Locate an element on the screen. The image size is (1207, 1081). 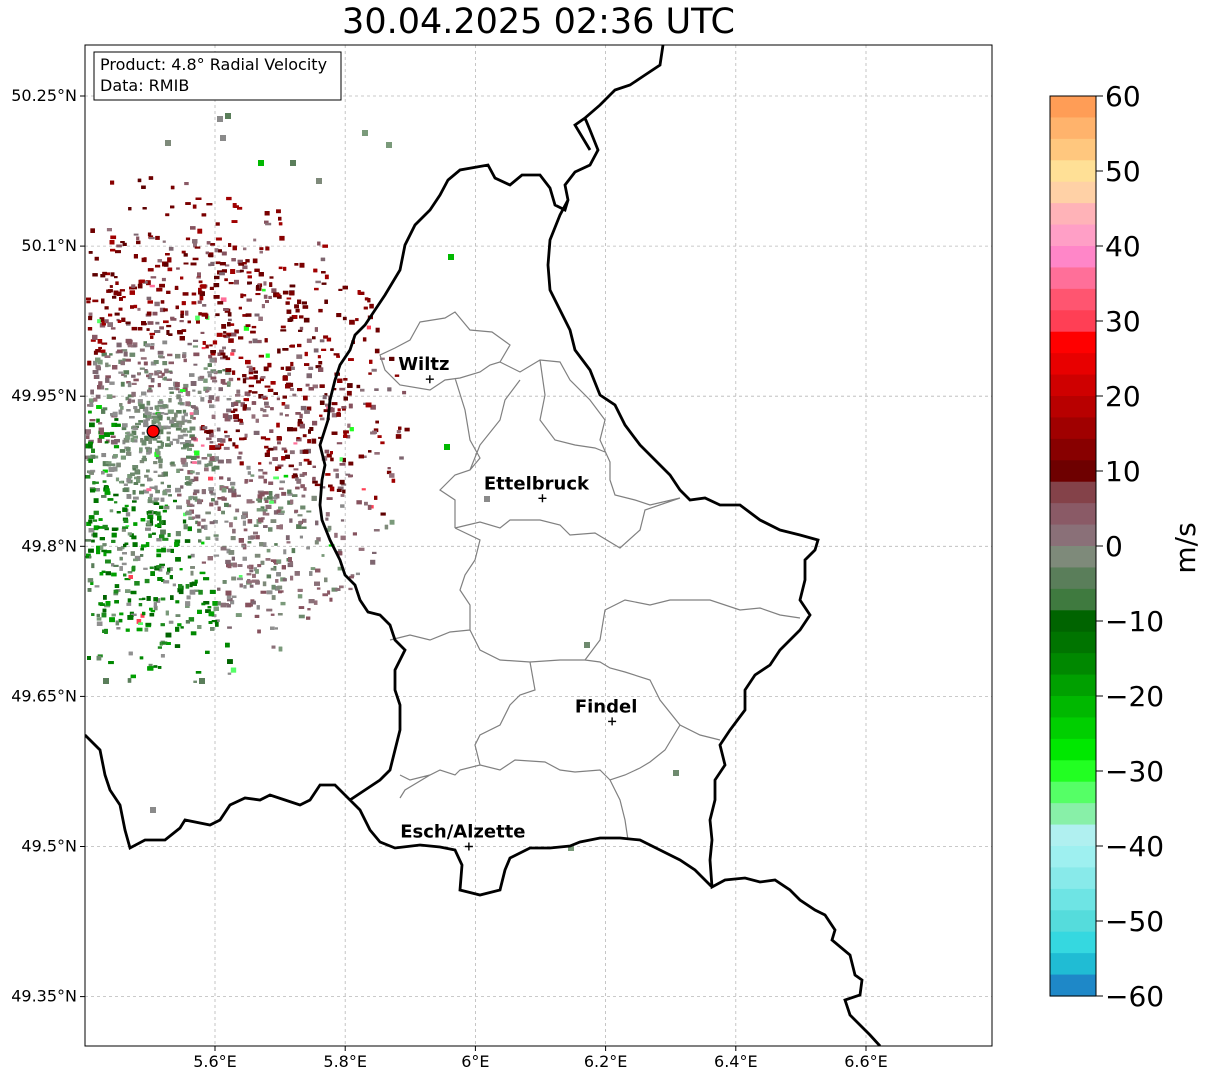
radar-site-marker is located at coordinates (153, 431).